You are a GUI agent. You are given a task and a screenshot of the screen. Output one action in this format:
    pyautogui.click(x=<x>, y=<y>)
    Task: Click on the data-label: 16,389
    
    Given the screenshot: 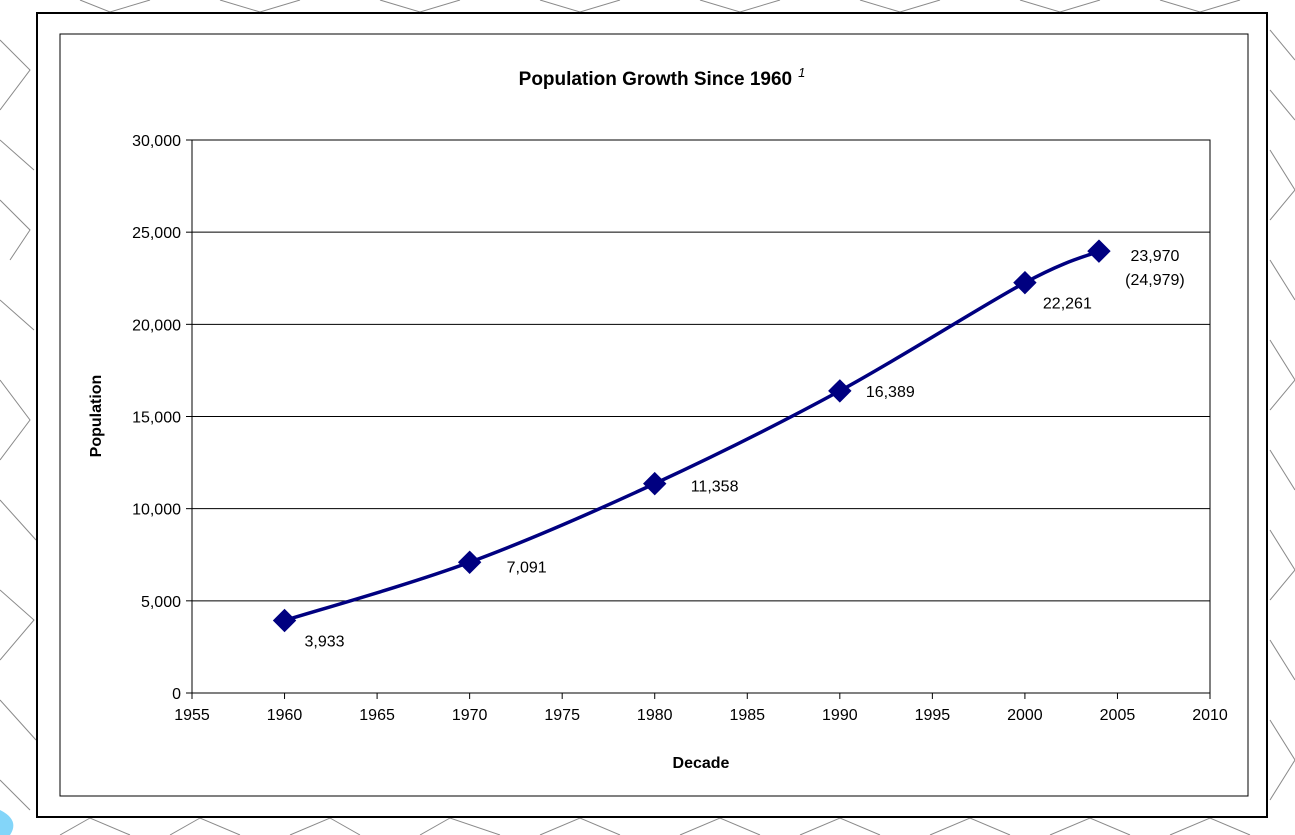 What is the action you would take?
    pyautogui.click(x=890, y=392)
    